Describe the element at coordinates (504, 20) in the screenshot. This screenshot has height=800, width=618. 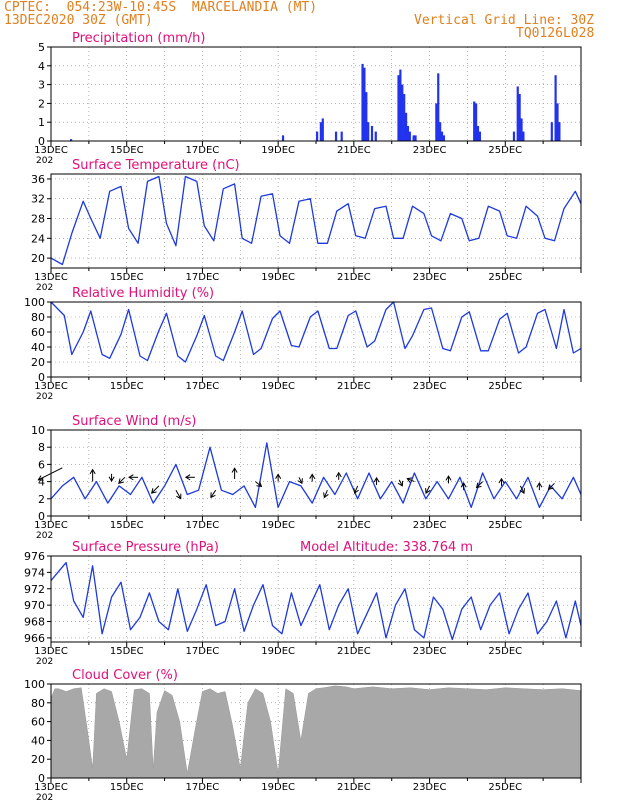
I see `header-grid-note: Vertical Grid Line: 30Z` at that location.